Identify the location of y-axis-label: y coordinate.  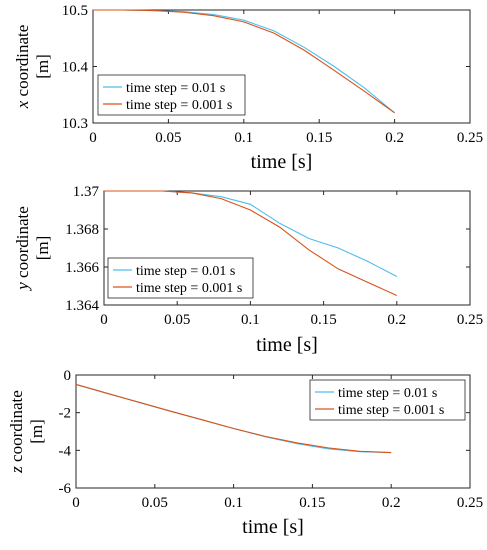
(22, 249).